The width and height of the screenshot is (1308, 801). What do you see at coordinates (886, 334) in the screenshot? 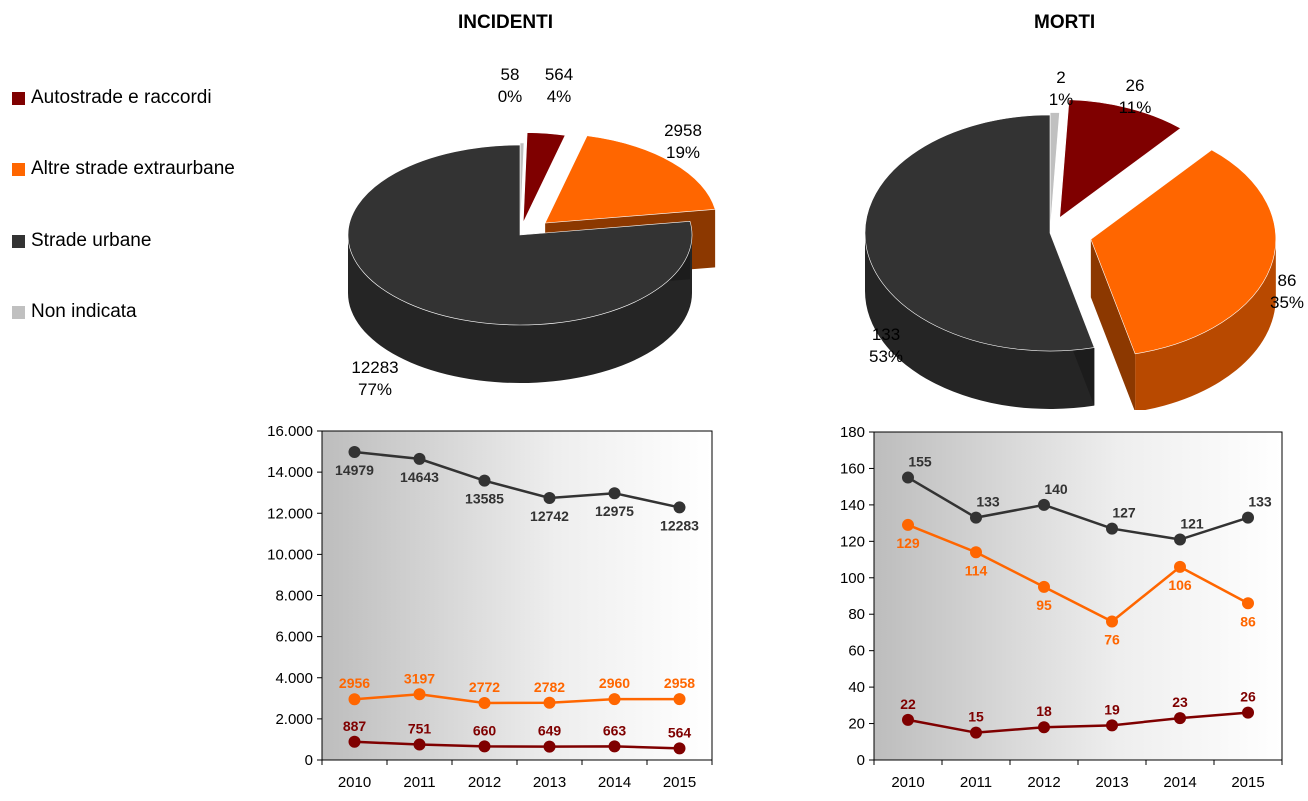
I see `pie-value-label: 133` at bounding box center [886, 334].